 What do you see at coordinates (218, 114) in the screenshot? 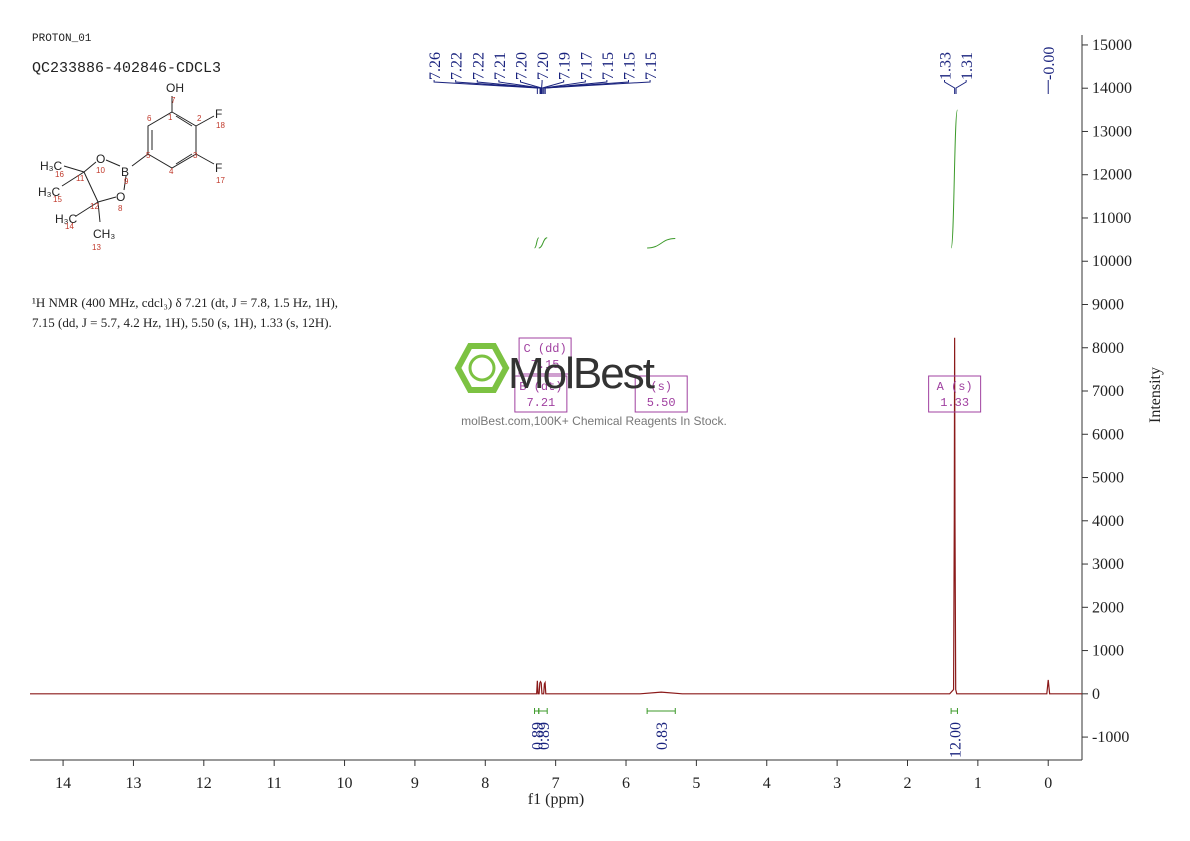
I see `atom-label: F` at bounding box center [218, 114].